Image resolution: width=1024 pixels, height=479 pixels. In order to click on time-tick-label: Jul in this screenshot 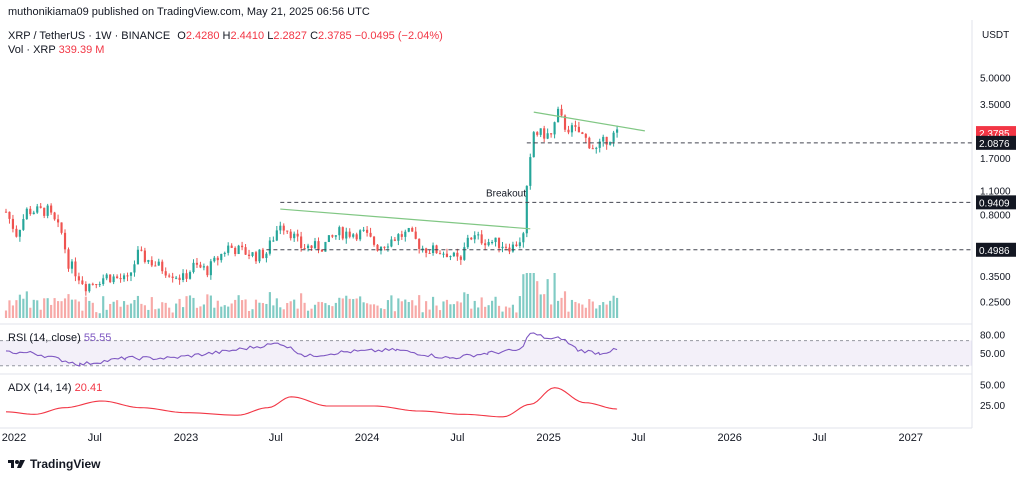, I will do `click(638, 438)`.